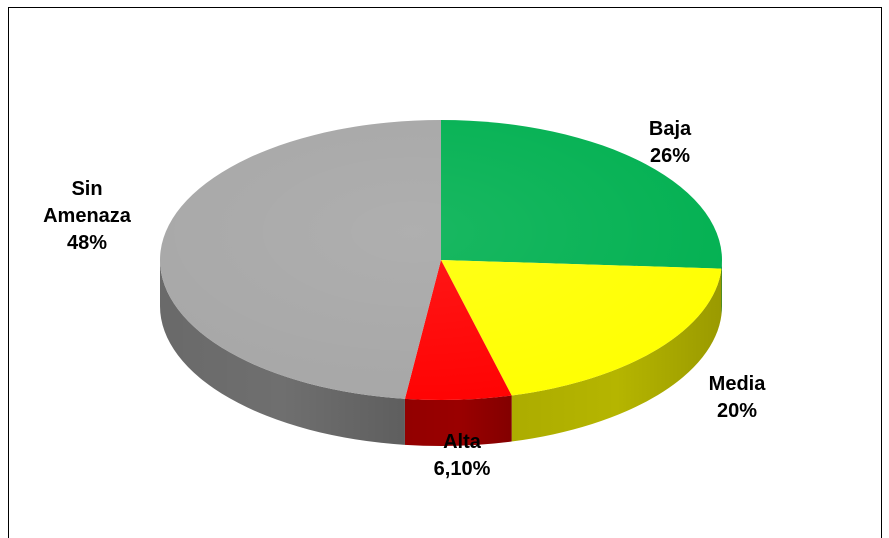  I want to click on data-label-line: 20%, so click(737, 411).